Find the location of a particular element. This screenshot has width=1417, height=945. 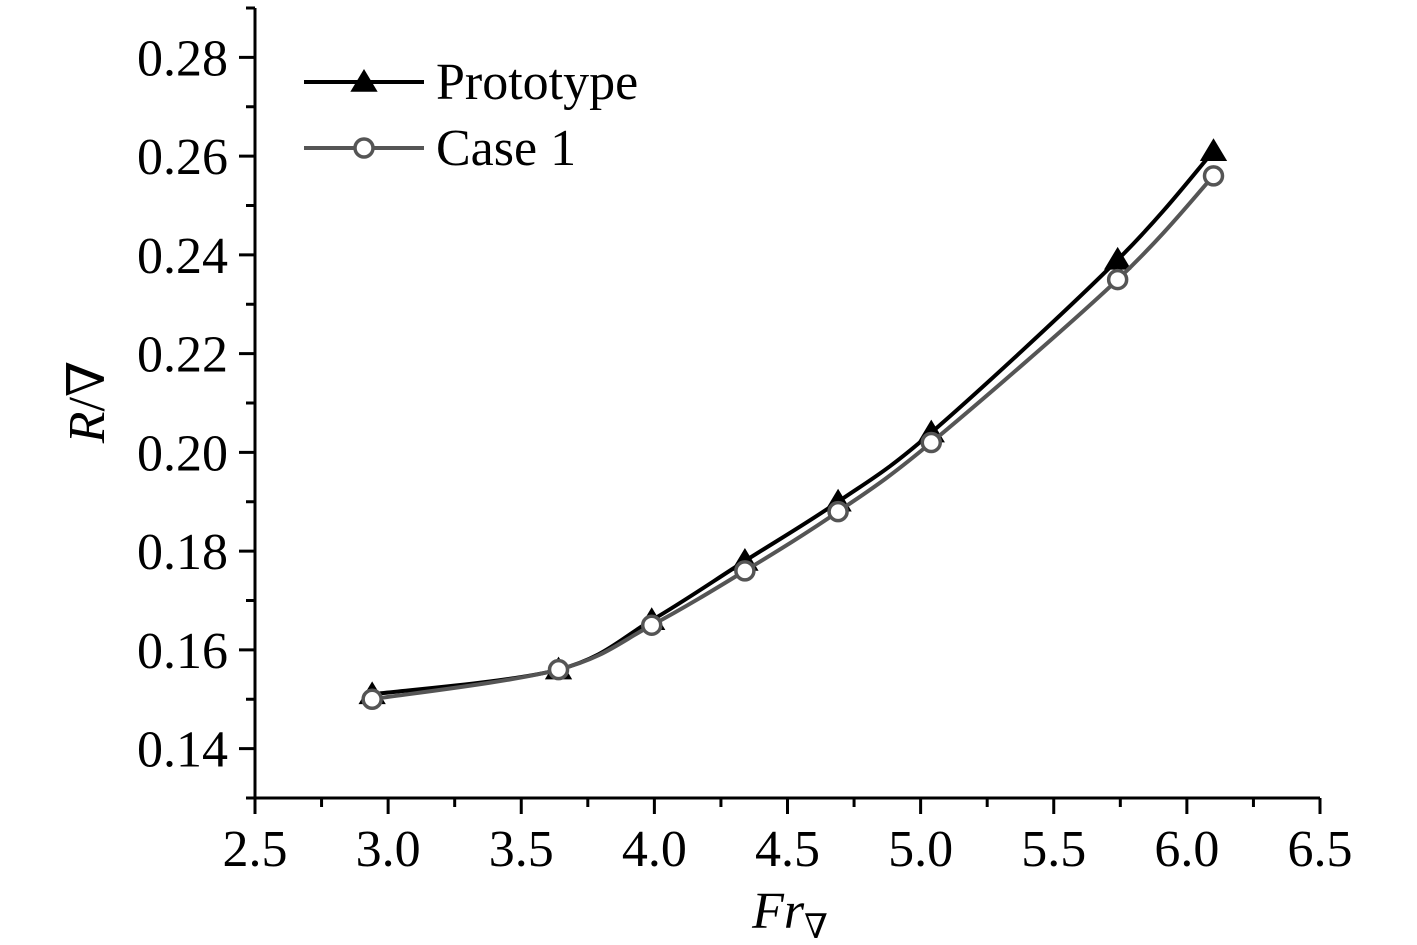

y-tick-label: 0.16 is located at coordinates (182, 651).